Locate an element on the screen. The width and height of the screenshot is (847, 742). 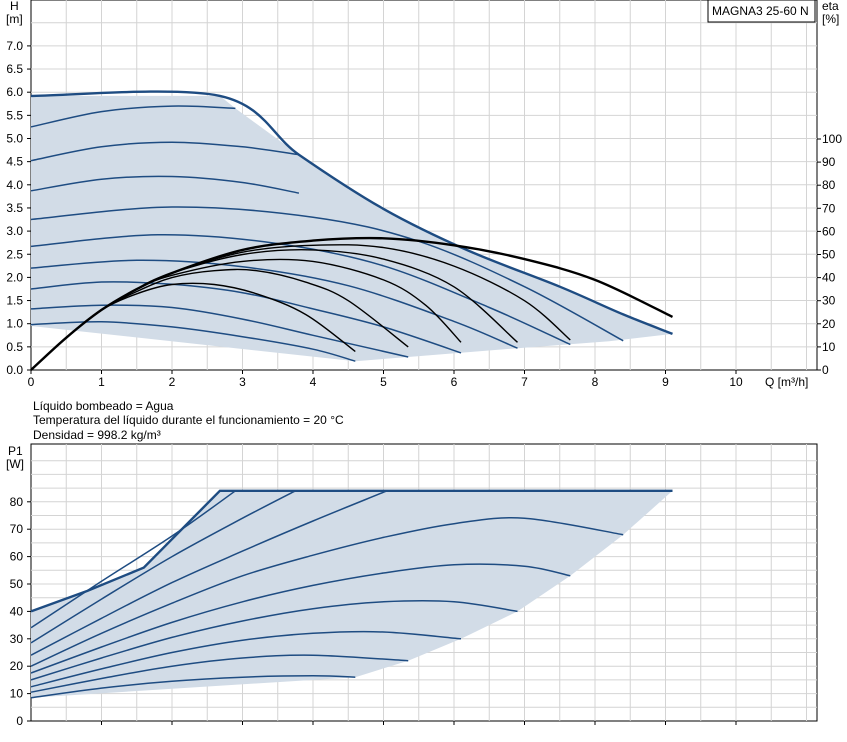
head-tick-label: 0.0 is located at coordinates (14, 370).